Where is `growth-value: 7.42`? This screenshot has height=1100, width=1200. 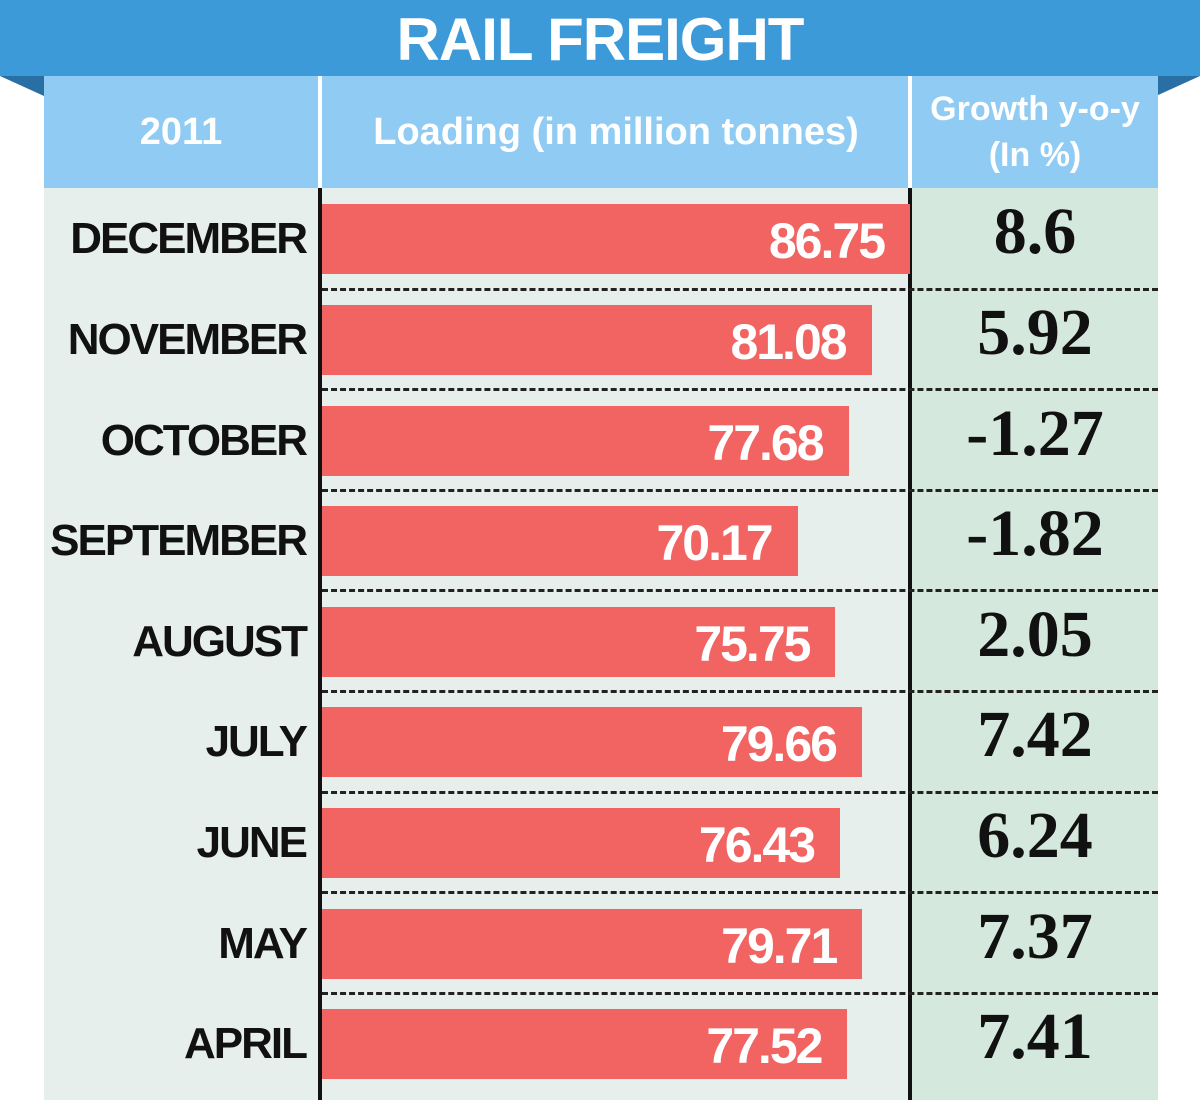 growth-value: 7.42 is located at coordinates (1035, 735).